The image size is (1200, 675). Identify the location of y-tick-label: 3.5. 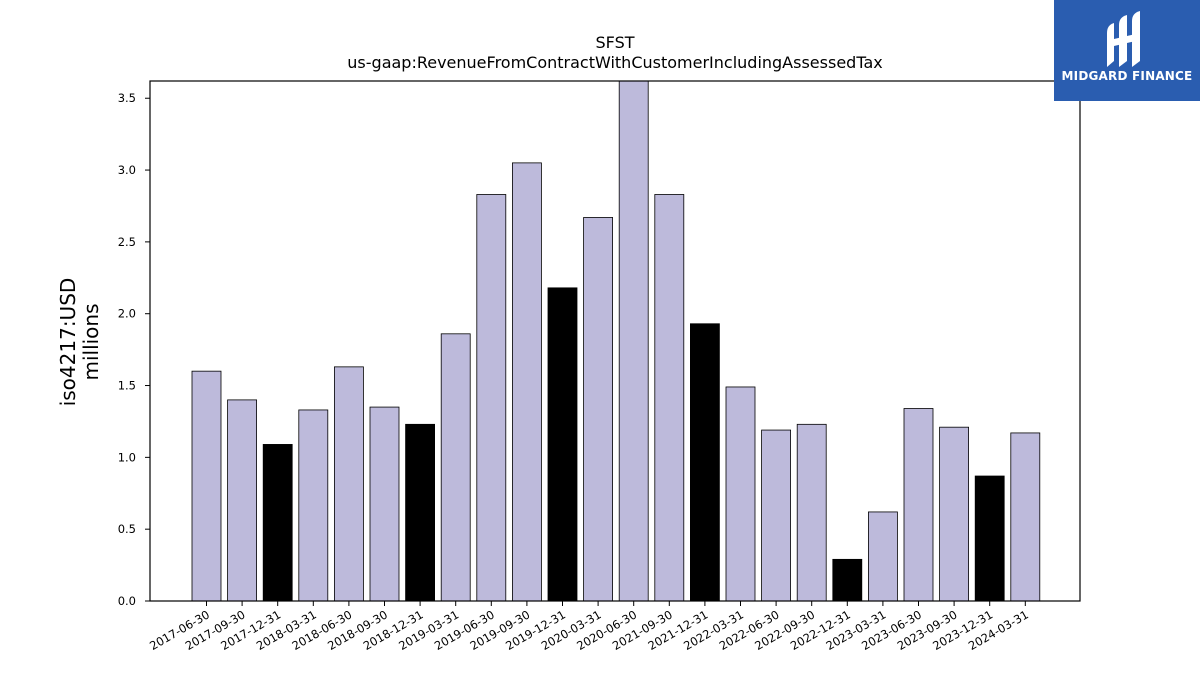
(127, 98).